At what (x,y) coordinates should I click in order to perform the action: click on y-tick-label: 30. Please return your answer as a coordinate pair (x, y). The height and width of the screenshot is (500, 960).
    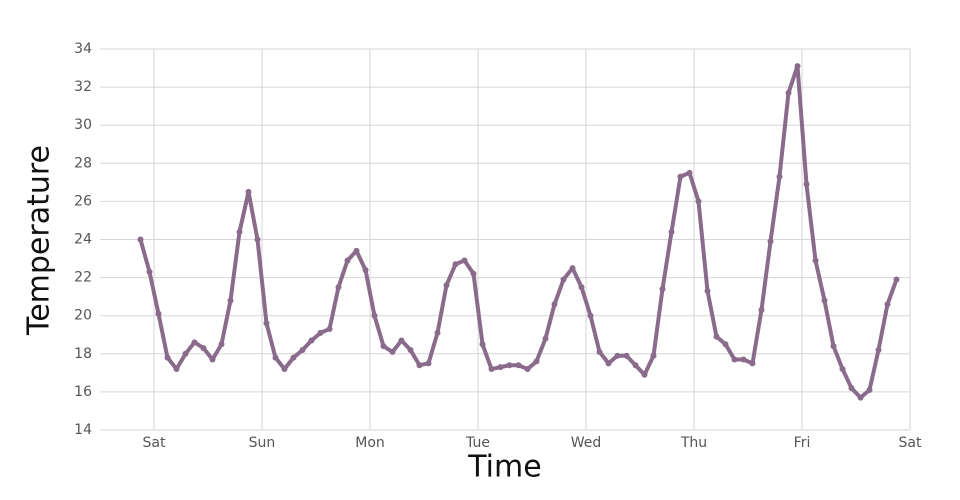
    Looking at the image, I should click on (83, 125).